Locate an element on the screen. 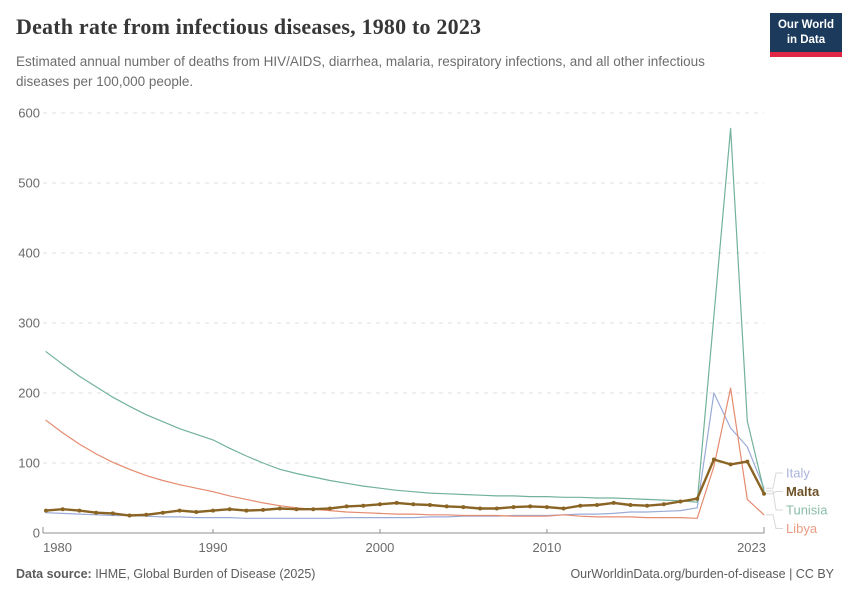  y-axis-label-300: 300 is located at coordinates (29, 323).